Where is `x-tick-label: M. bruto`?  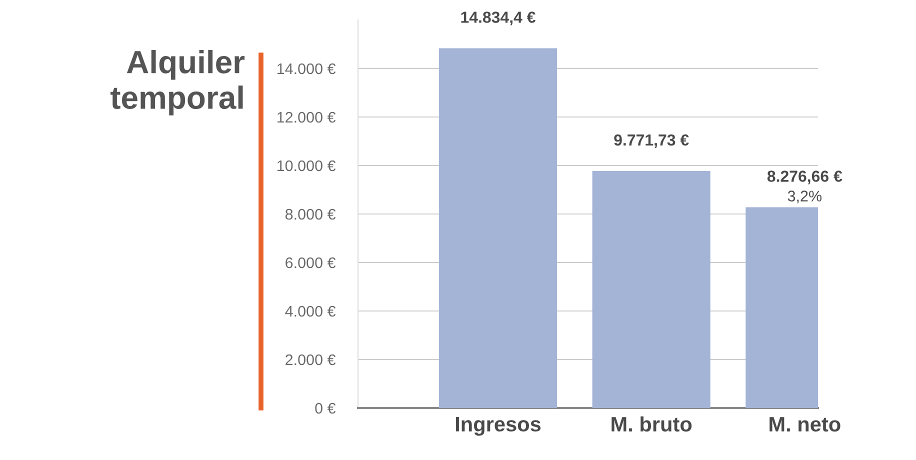 x-tick-label: M. bruto is located at coordinates (652, 424).